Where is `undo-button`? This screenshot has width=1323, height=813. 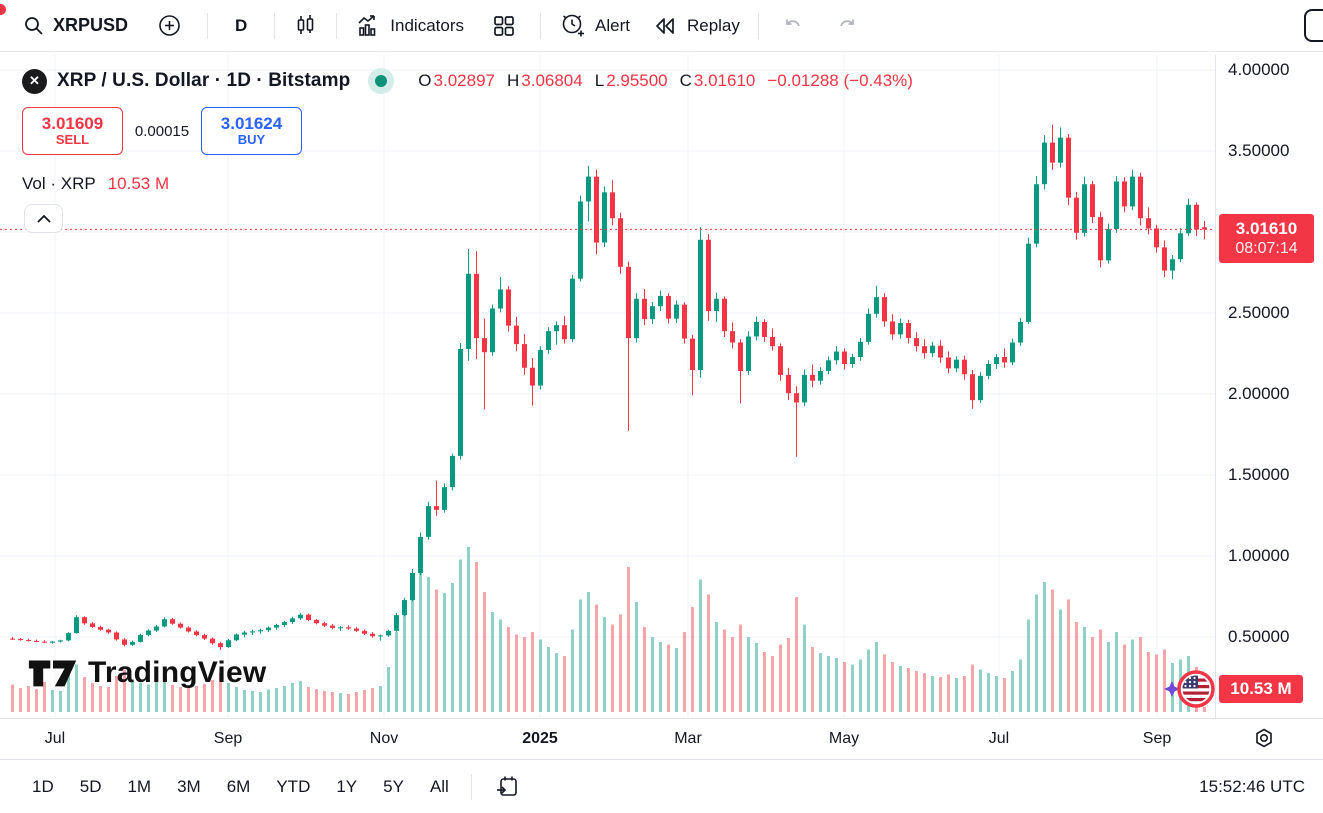
undo-button is located at coordinates (793, 26).